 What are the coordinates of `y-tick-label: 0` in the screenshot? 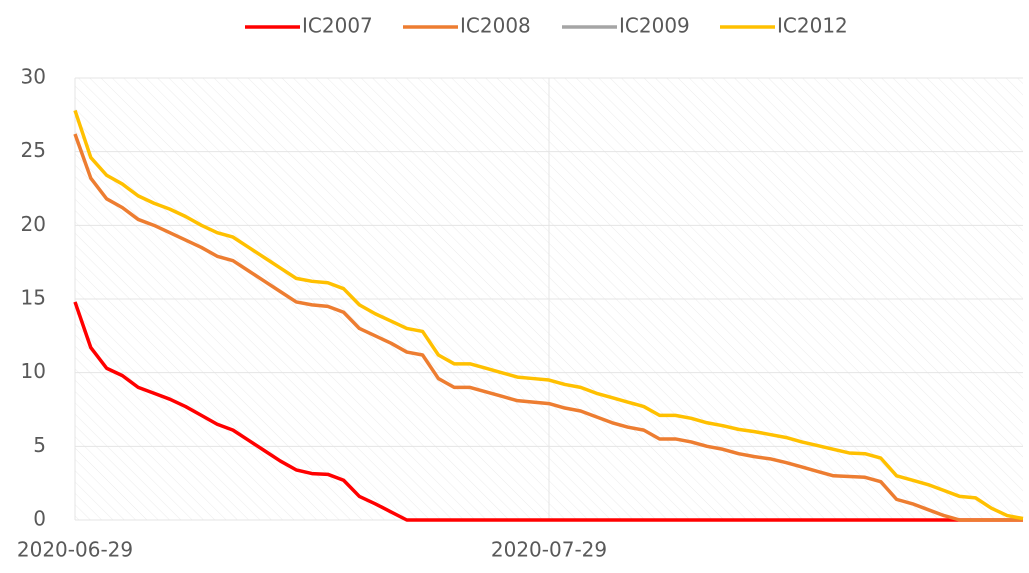 It's located at (39, 519).